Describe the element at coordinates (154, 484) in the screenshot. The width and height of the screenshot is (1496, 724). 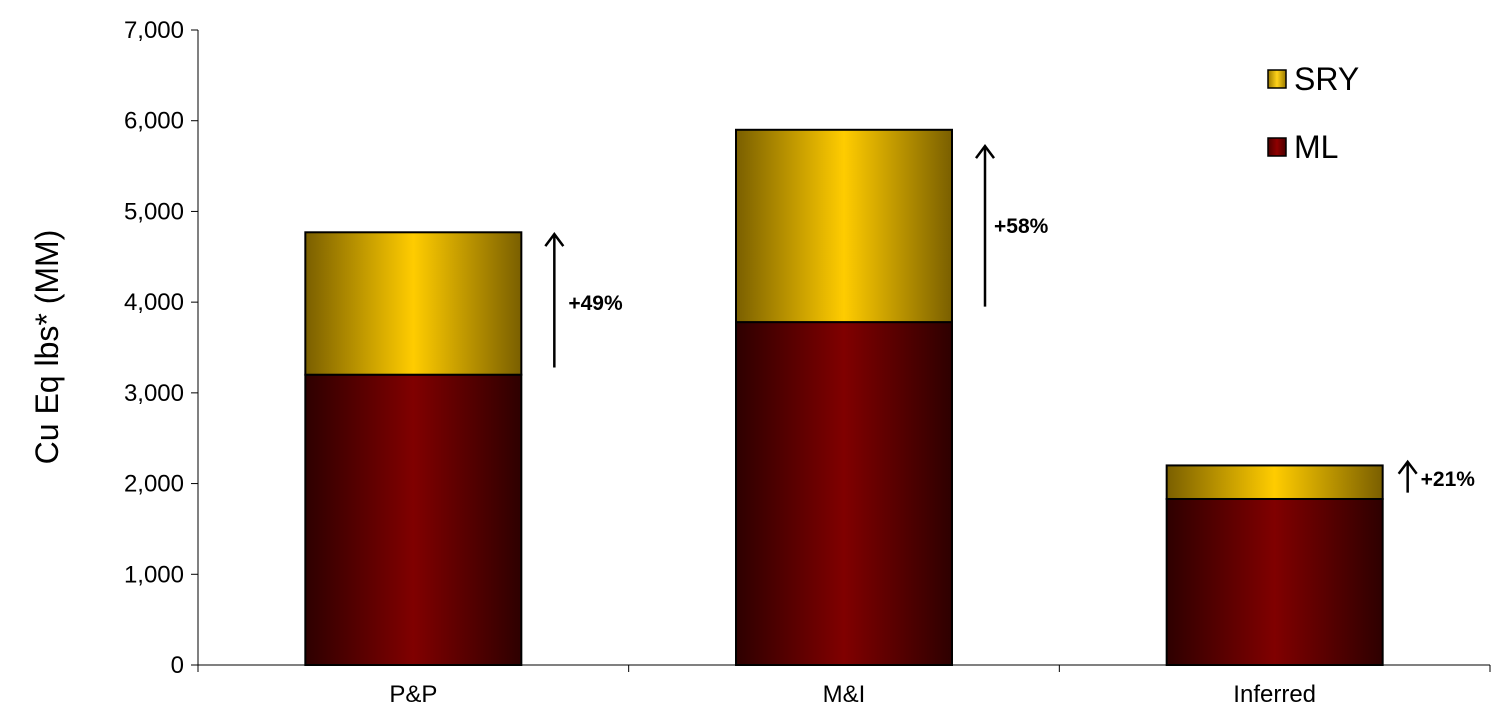
I see `y-tick-label: 2,000` at that location.